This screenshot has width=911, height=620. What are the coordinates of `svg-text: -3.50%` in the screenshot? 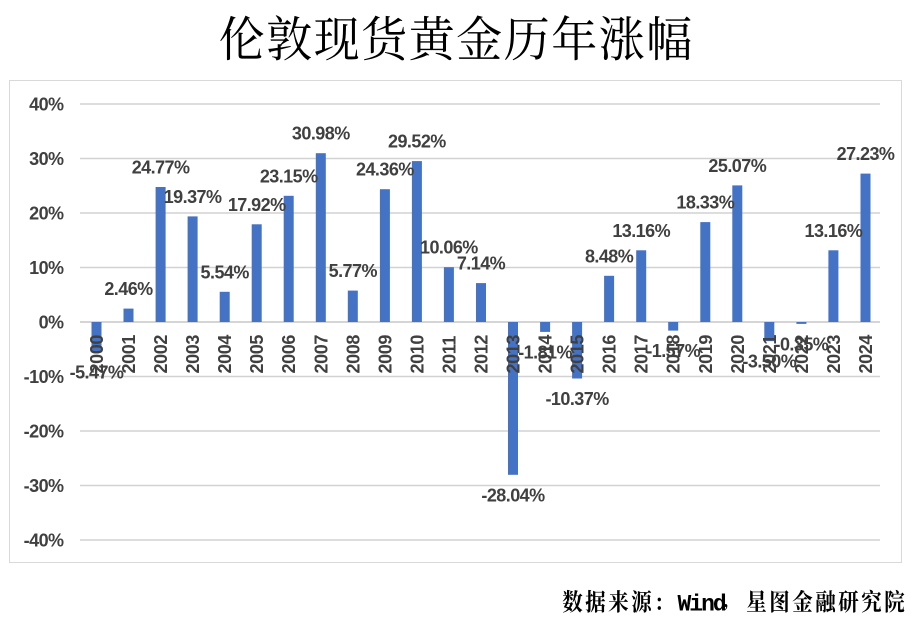 It's located at (769, 362).